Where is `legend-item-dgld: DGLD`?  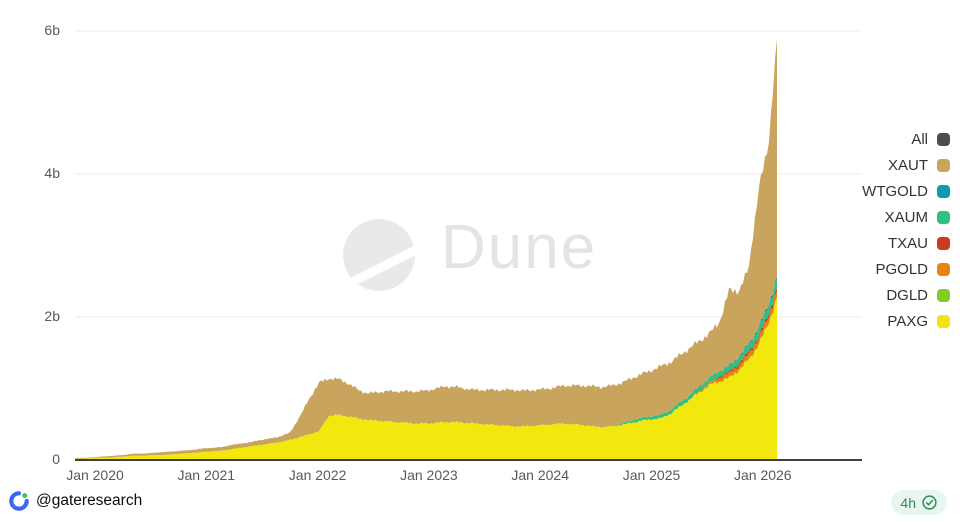
legend-item-dgld: DGLD is located at coordinates (906, 295).